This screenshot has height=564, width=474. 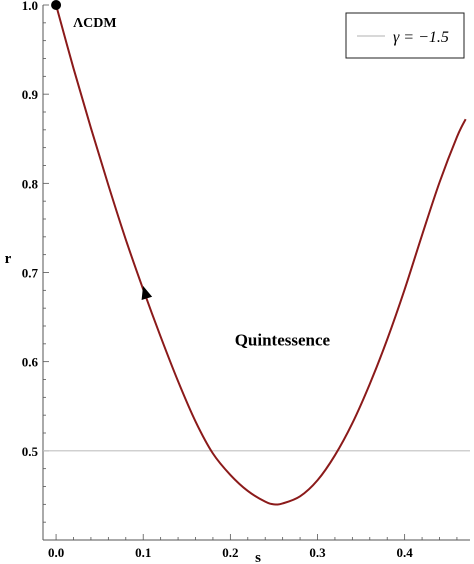 I want to click on x-axis-ticks: 0.0 0.1 0.2 0.3 0.4, so click(x=230, y=552).